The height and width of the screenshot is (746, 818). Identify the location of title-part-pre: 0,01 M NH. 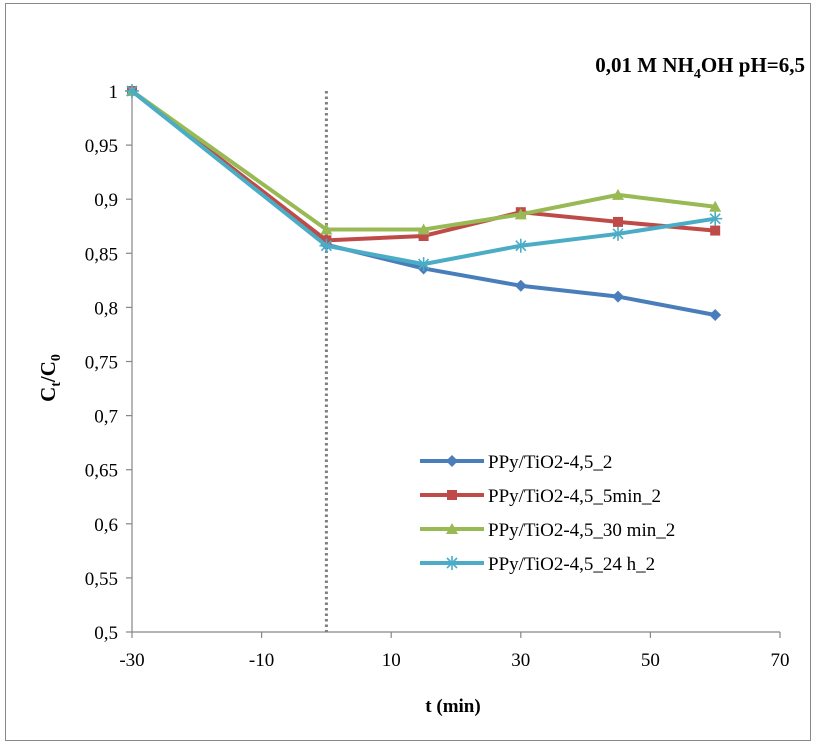
(644, 65).